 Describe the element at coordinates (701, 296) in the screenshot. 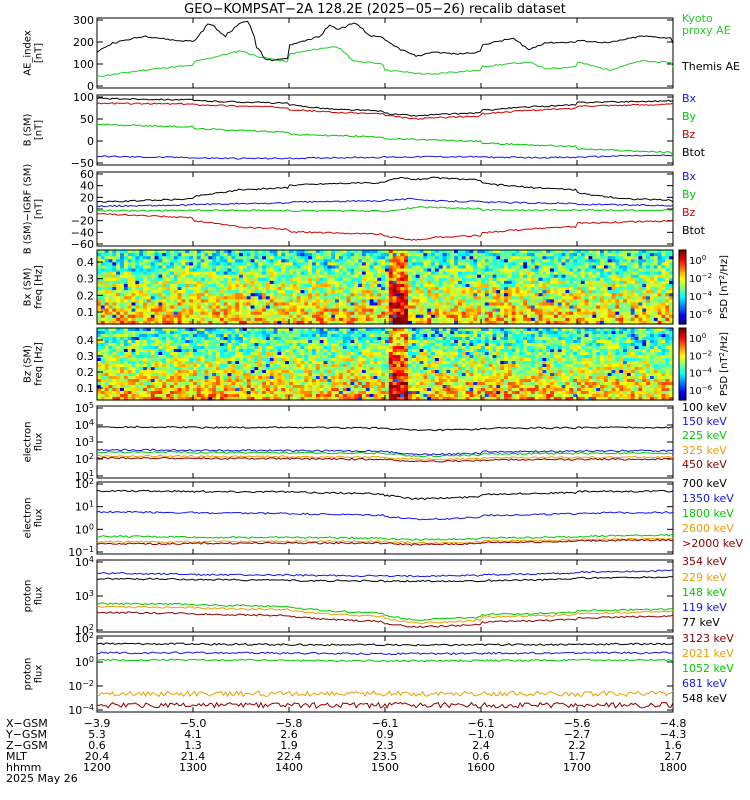

I see `colorbar-tick-label: 10−4` at that location.